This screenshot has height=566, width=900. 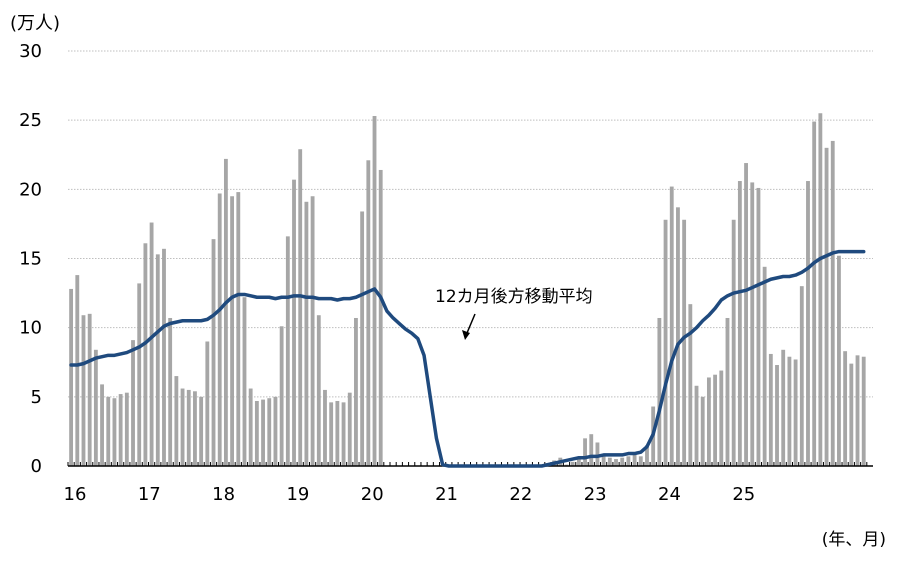 I want to click on x-tick-label: 16, so click(x=75, y=494).